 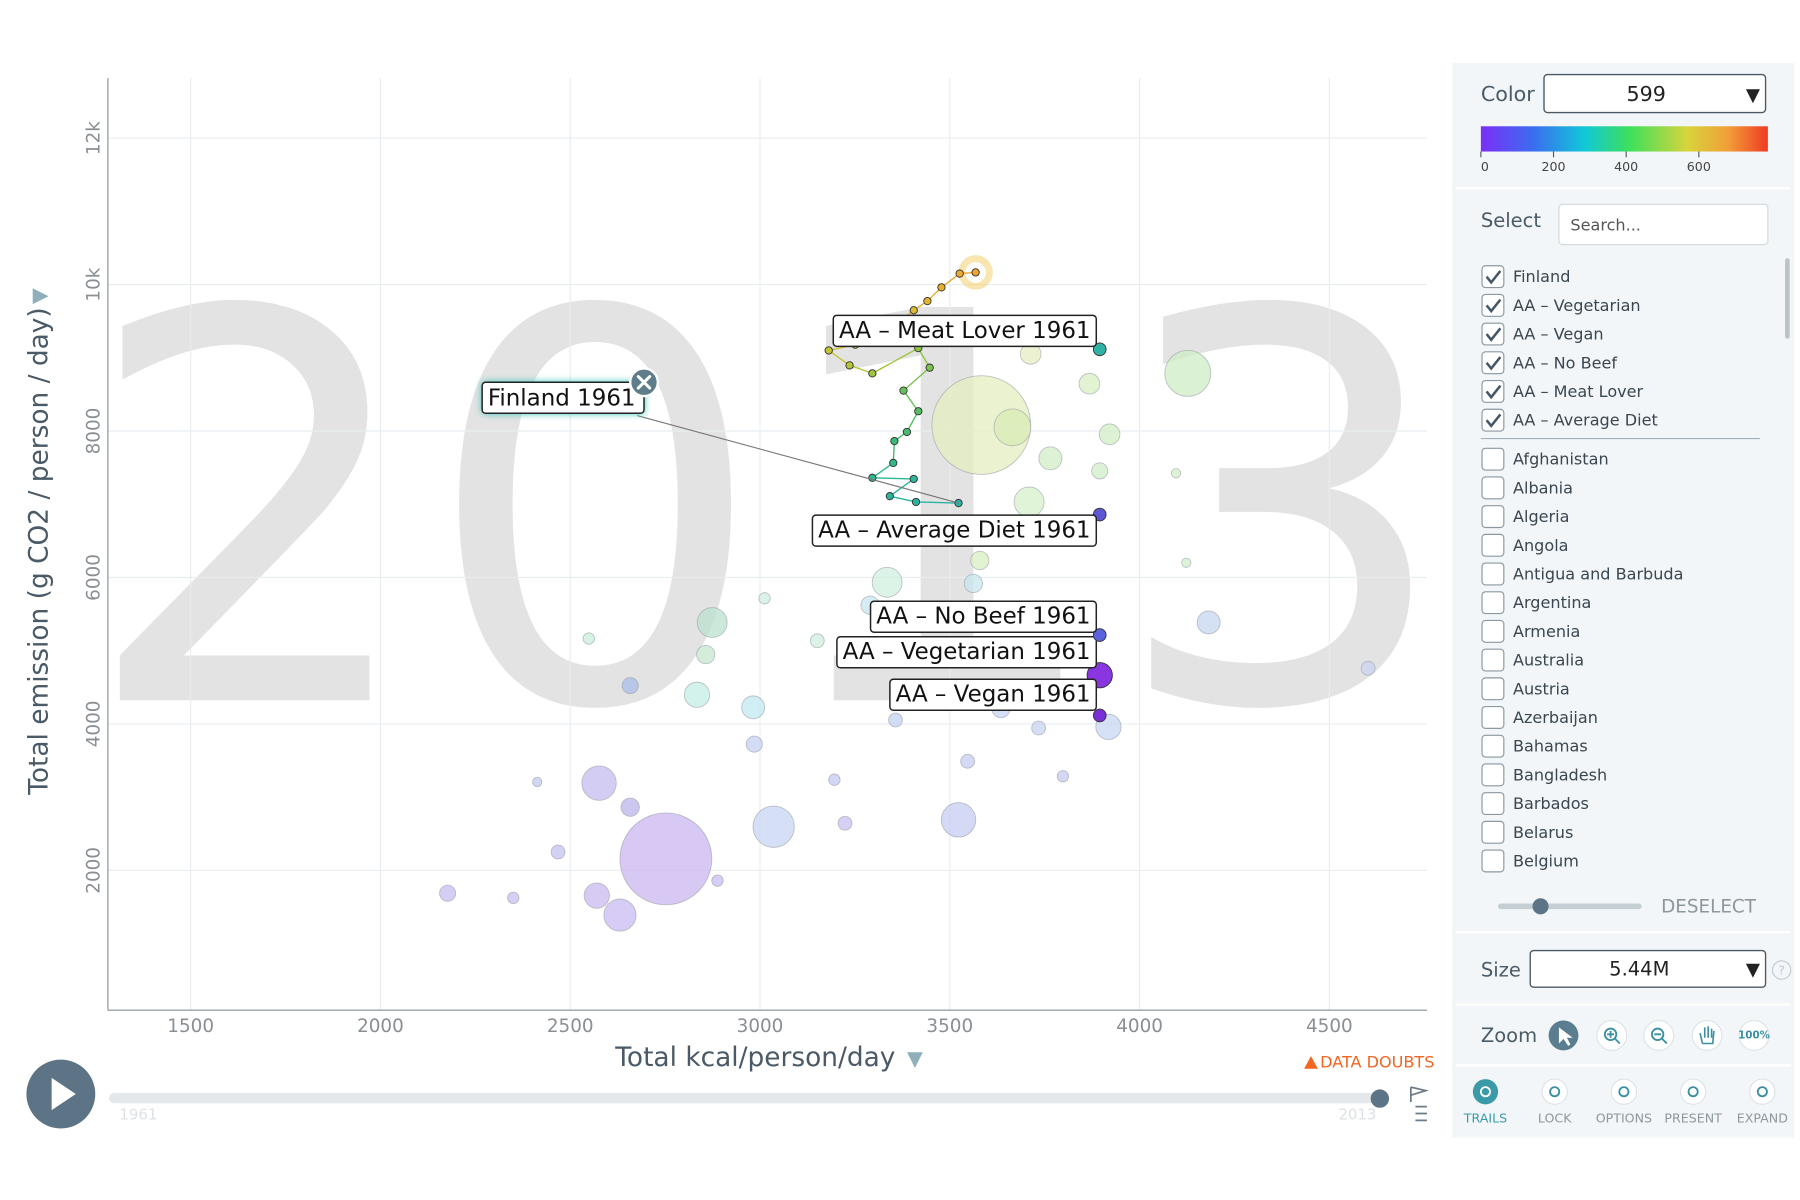 What do you see at coordinates (1709, 906) in the screenshot?
I see `deselect-button: DESELECT` at bounding box center [1709, 906].